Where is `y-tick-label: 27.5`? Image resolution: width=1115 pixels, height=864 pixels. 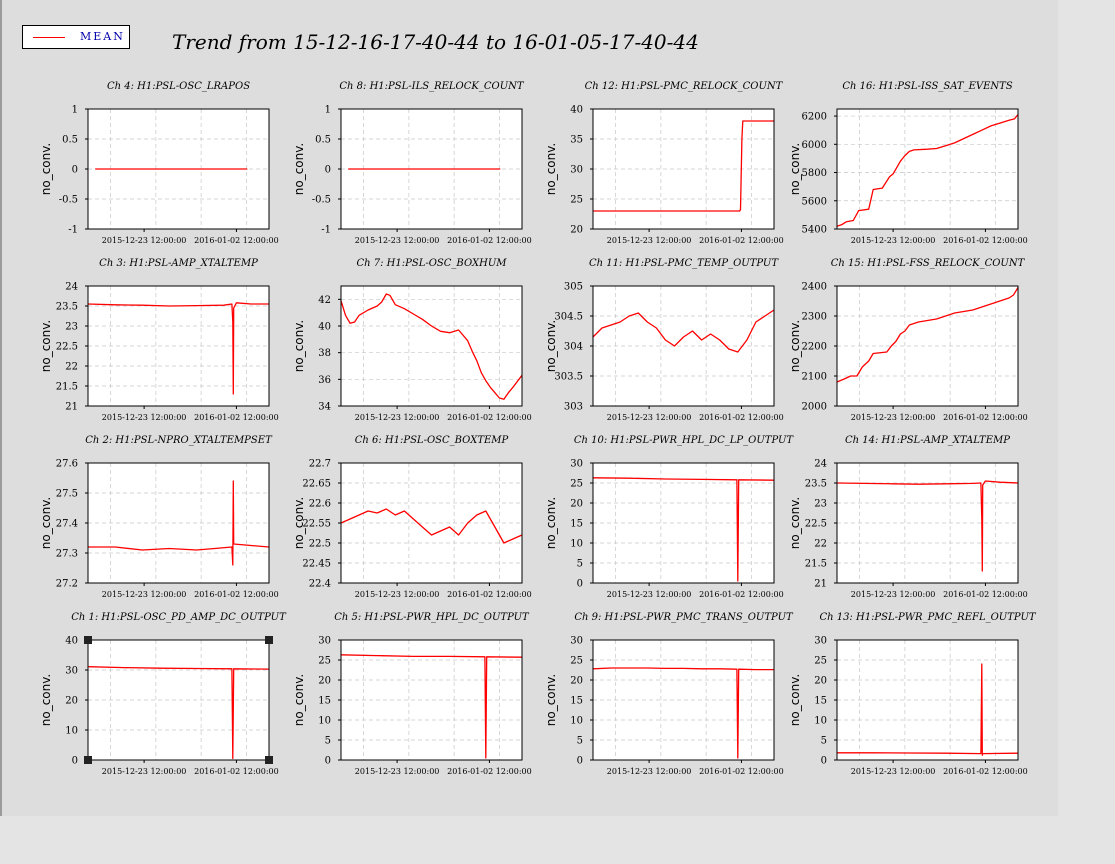 y-tick-label: 27.5 is located at coordinates (67, 494).